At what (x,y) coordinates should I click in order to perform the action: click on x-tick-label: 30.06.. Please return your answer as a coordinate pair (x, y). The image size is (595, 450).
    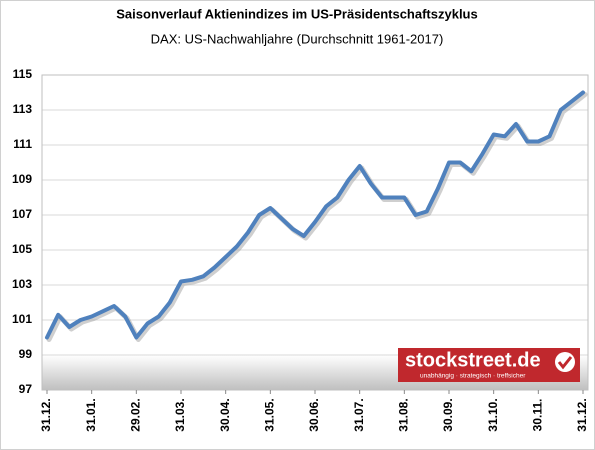
    Looking at the image, I should click on (314, 414).